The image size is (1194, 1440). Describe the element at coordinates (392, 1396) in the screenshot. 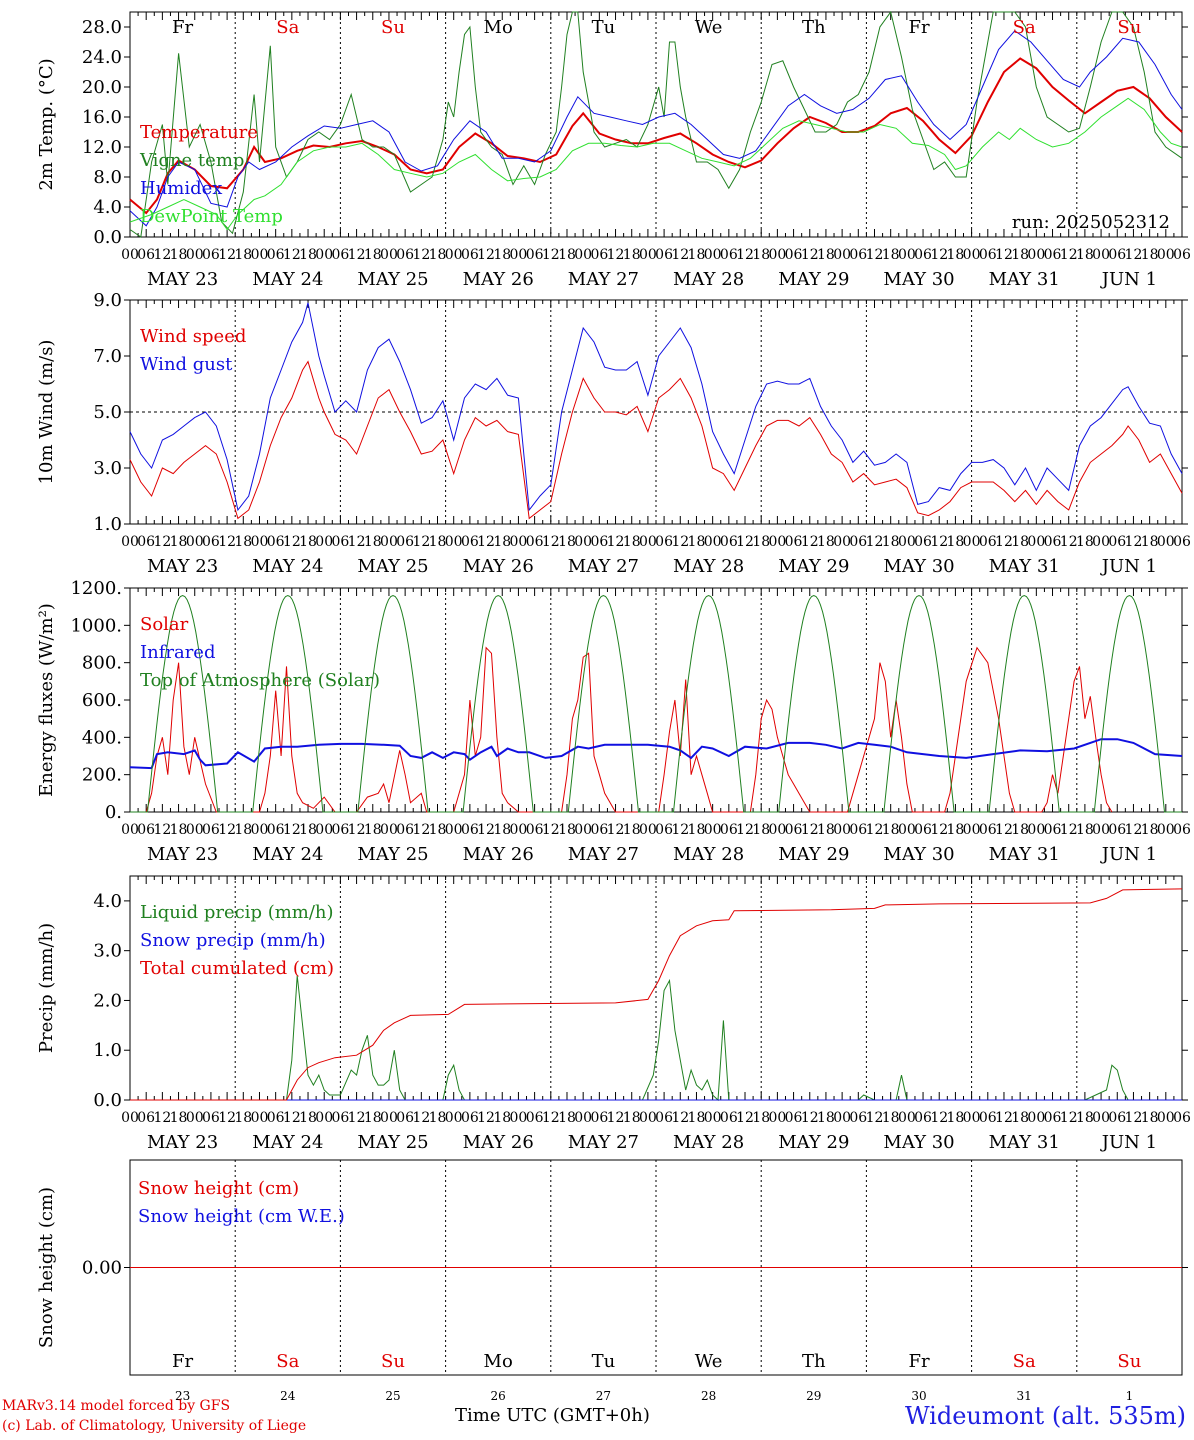

I see `day-number: 25` at that location.